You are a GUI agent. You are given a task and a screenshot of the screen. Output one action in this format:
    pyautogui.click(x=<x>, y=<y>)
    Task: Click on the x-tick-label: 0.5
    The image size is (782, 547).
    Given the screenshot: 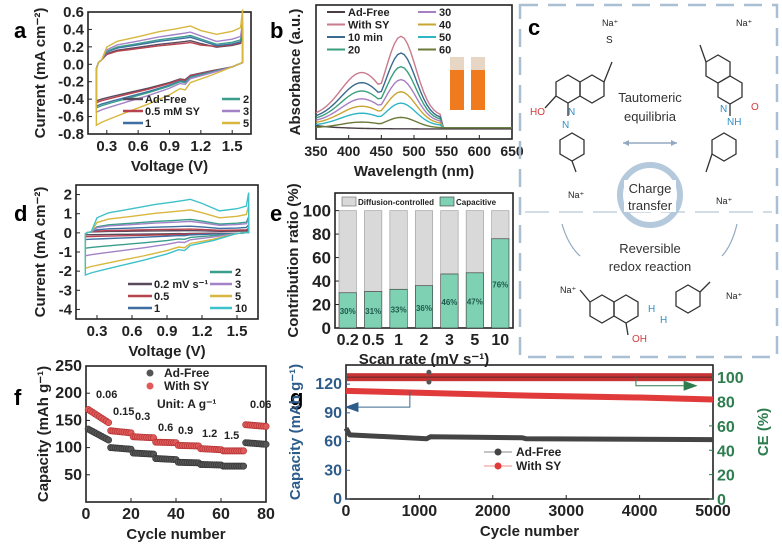 What is the action you would take?
    pyautogui.click(x=373, y=340)
    